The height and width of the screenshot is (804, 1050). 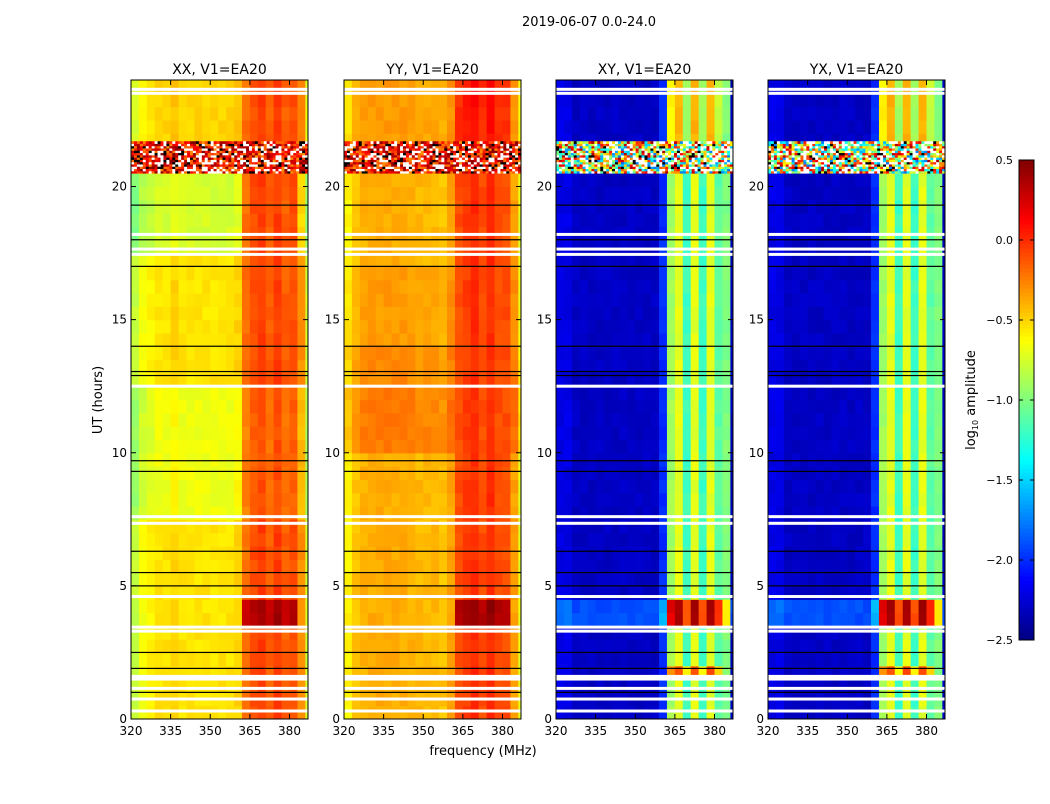 What do you see at coordinates (289, 731) in the screenshot?
I see `x-tick-label: 380` at bounding box center [289, 731].